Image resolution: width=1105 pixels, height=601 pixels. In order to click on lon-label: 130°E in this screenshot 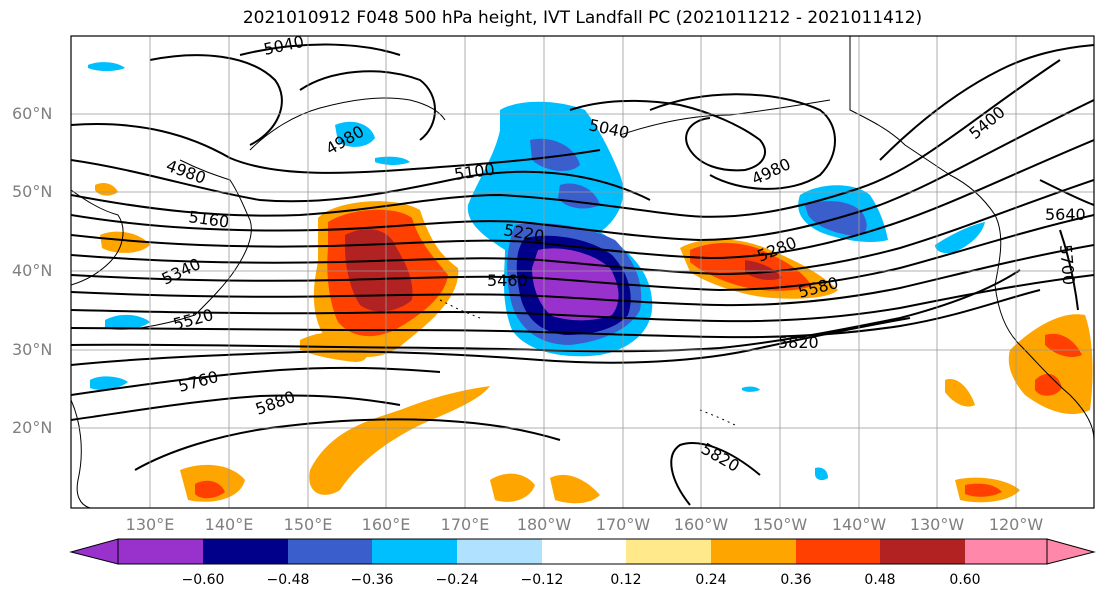, I will do `click(150, 524)`.